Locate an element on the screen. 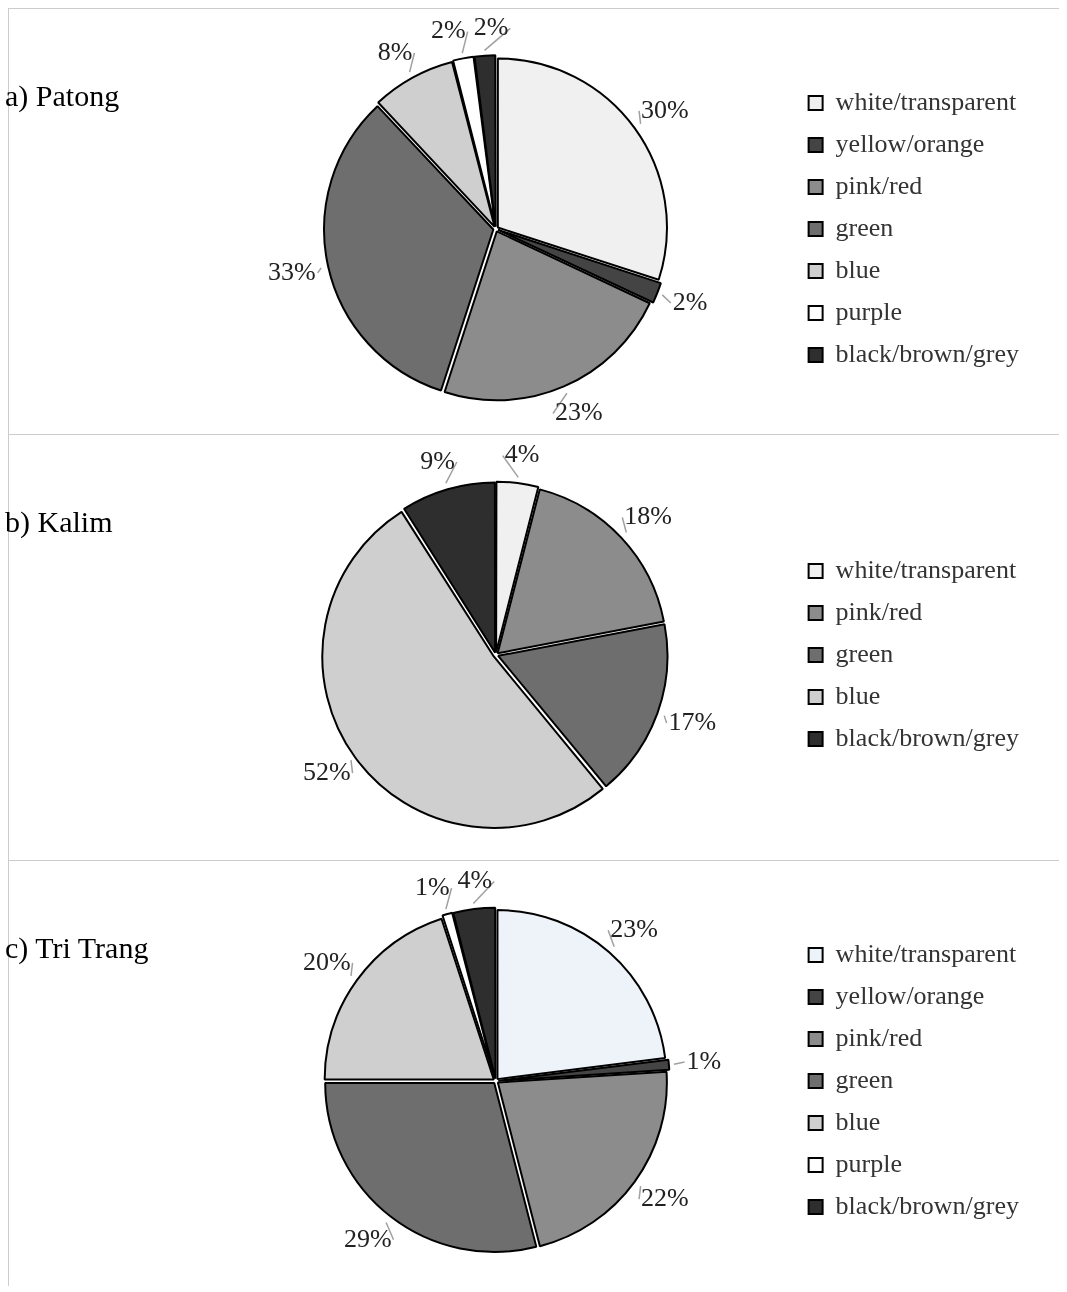 The width and height of the screenshot is (1067, 1292). data-label: 18% is located at coordinates (648, 516).